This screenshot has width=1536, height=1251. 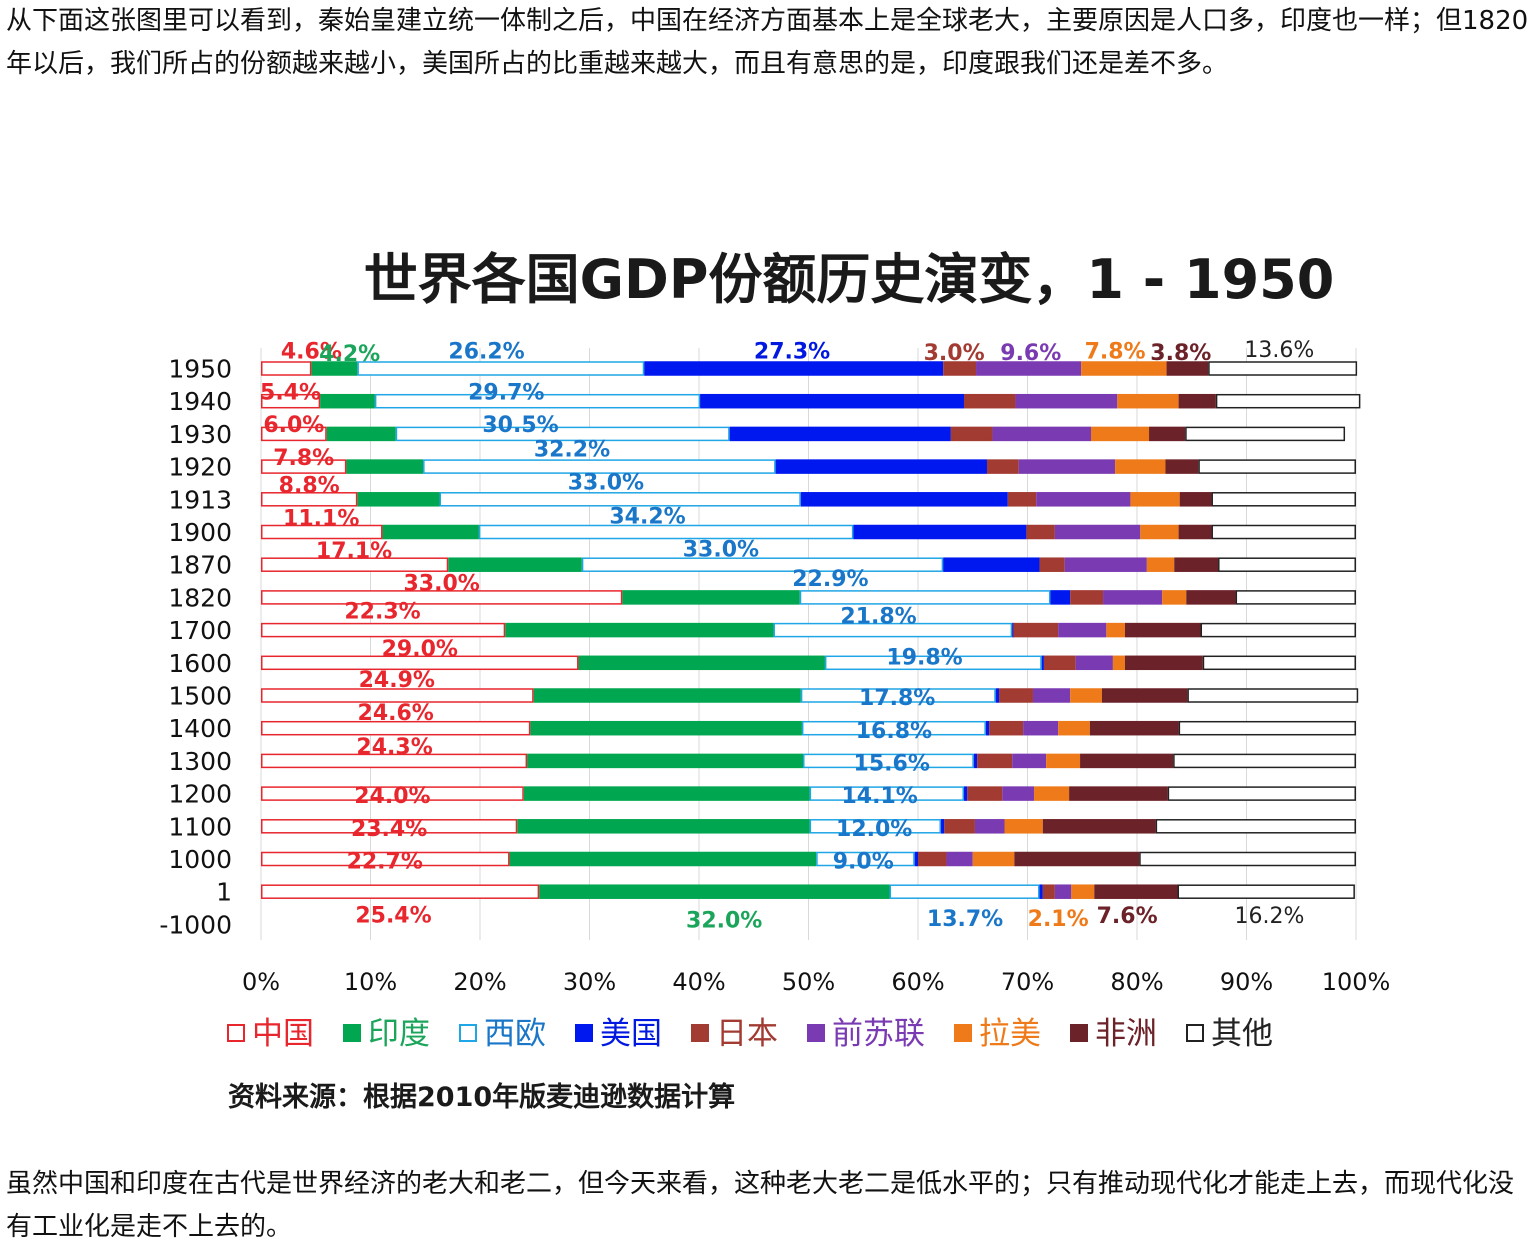 I want to click on x-tick-label: 70%, so click(x=1027, y=982).